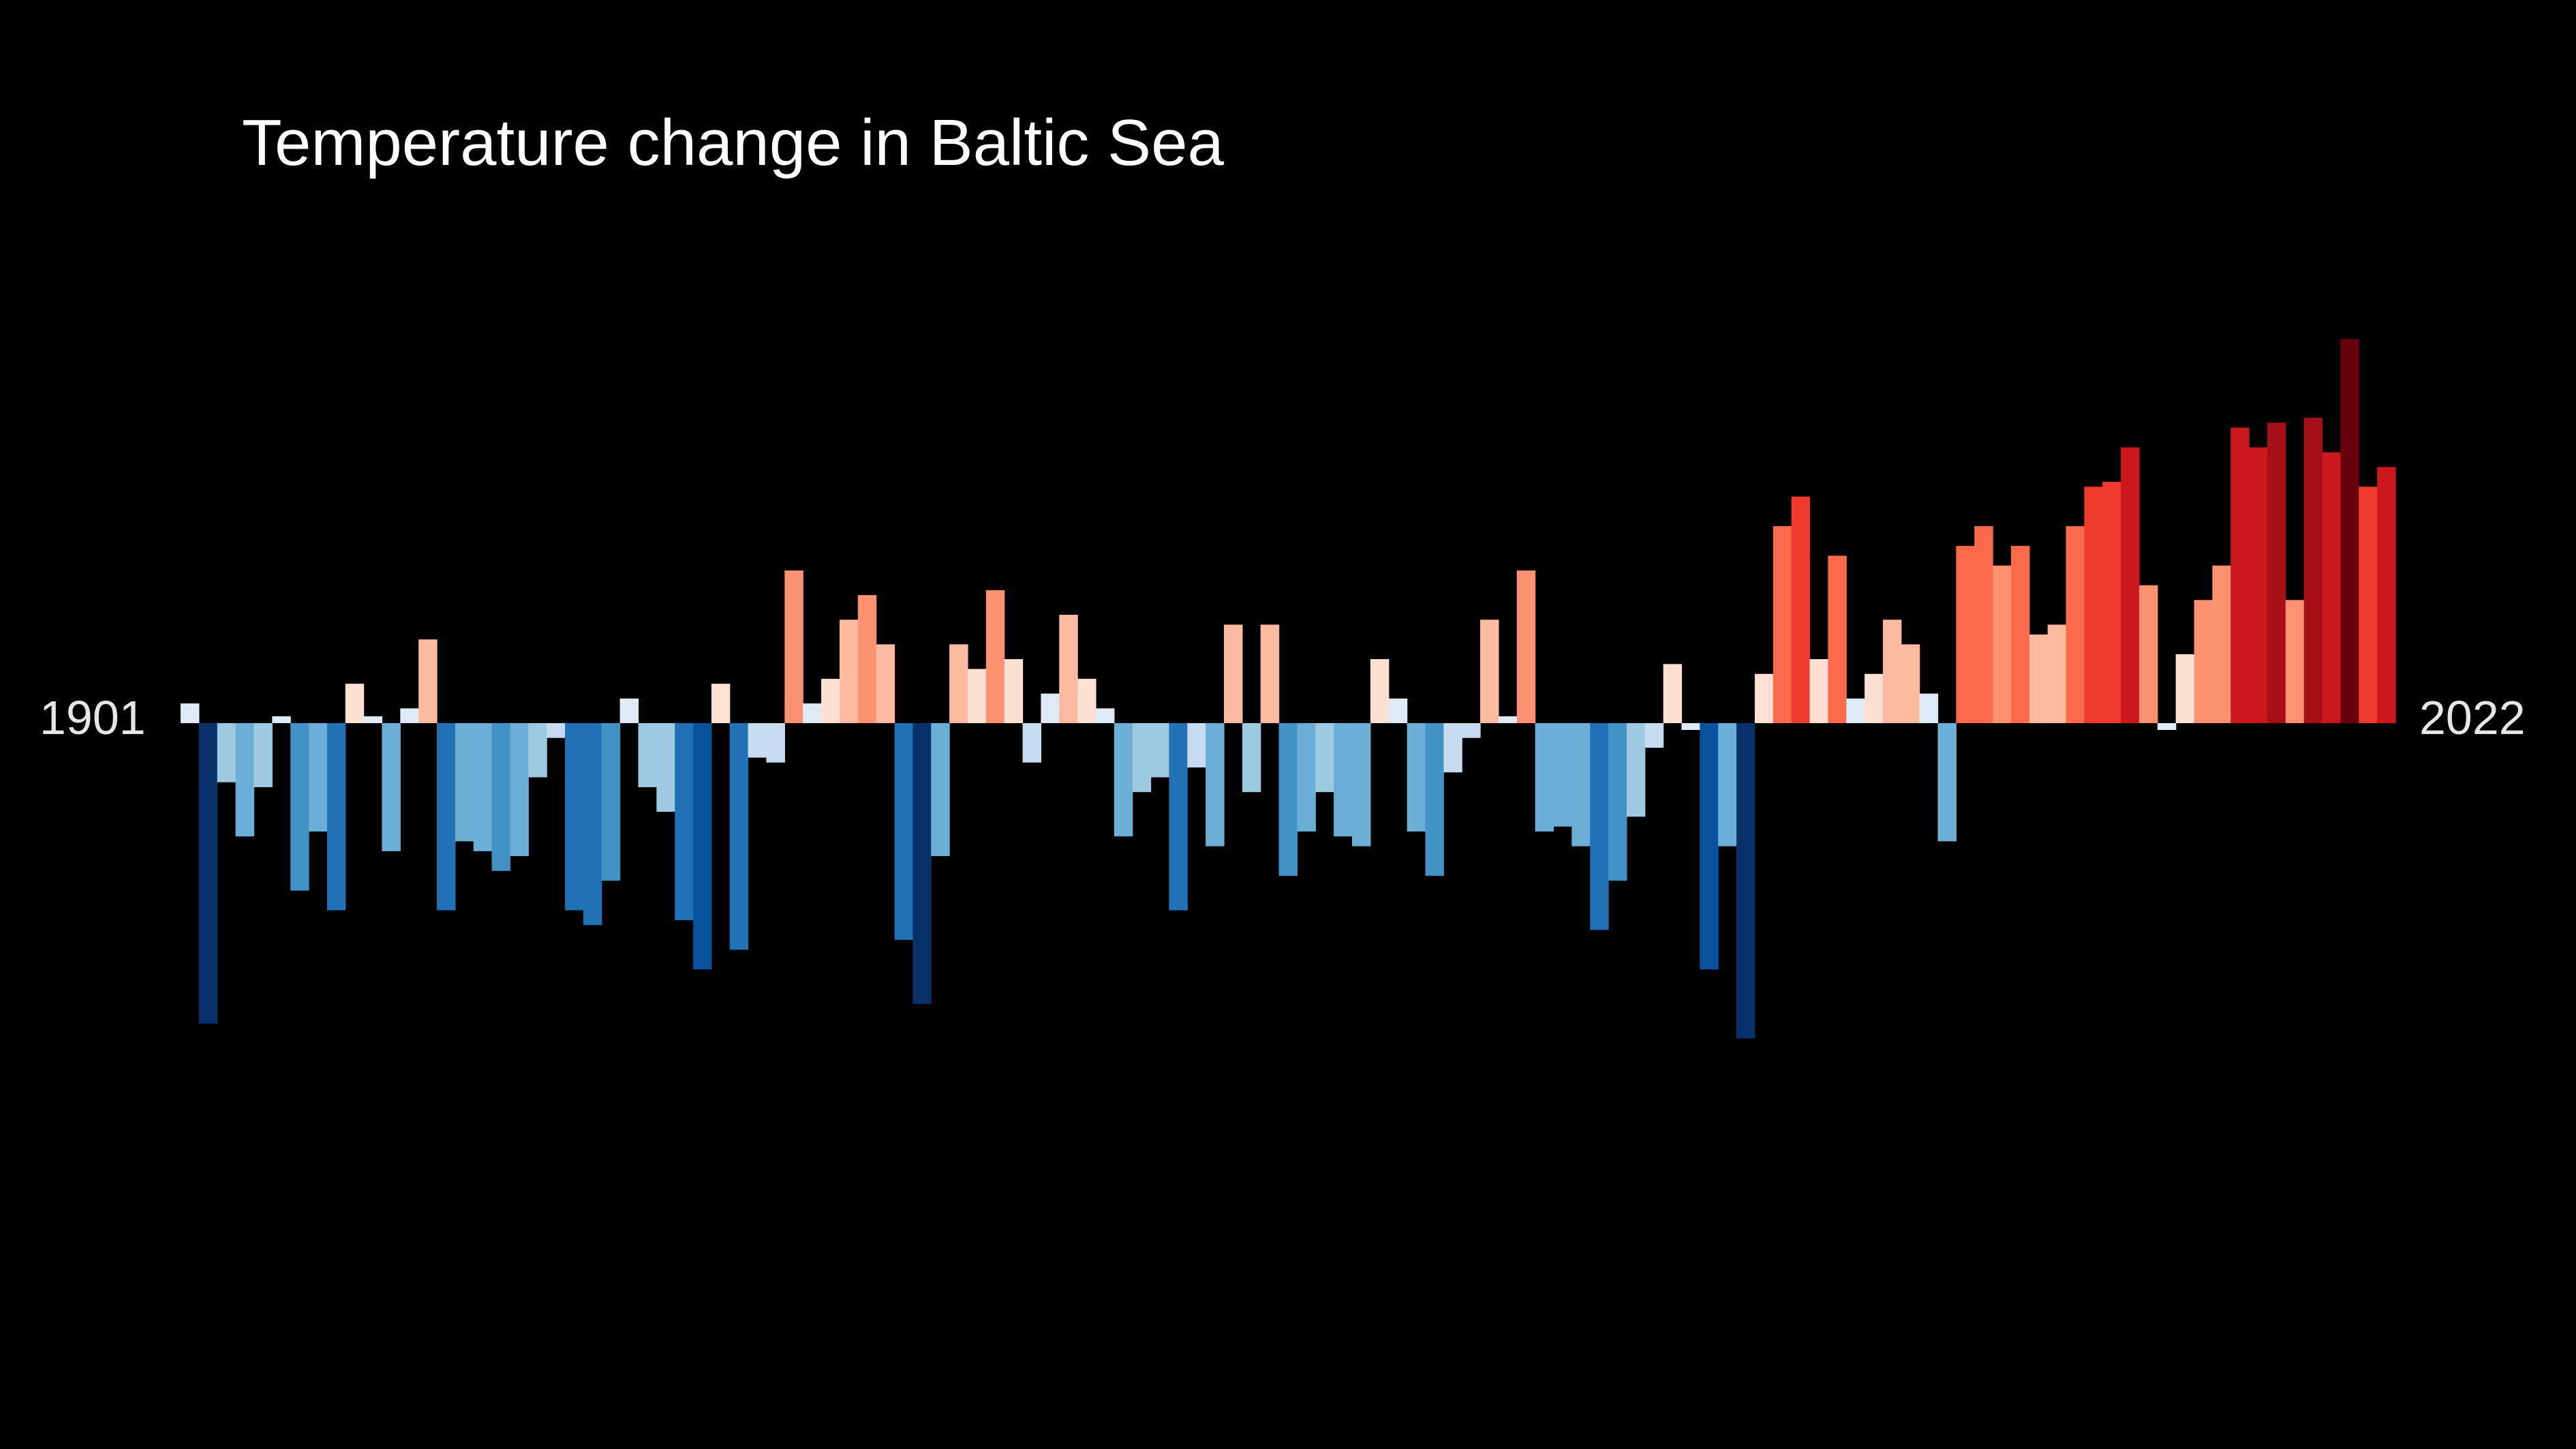 The height and width of the screenshot is (1449, 2576). I want to click on bar-1999, so click(1983, 624).